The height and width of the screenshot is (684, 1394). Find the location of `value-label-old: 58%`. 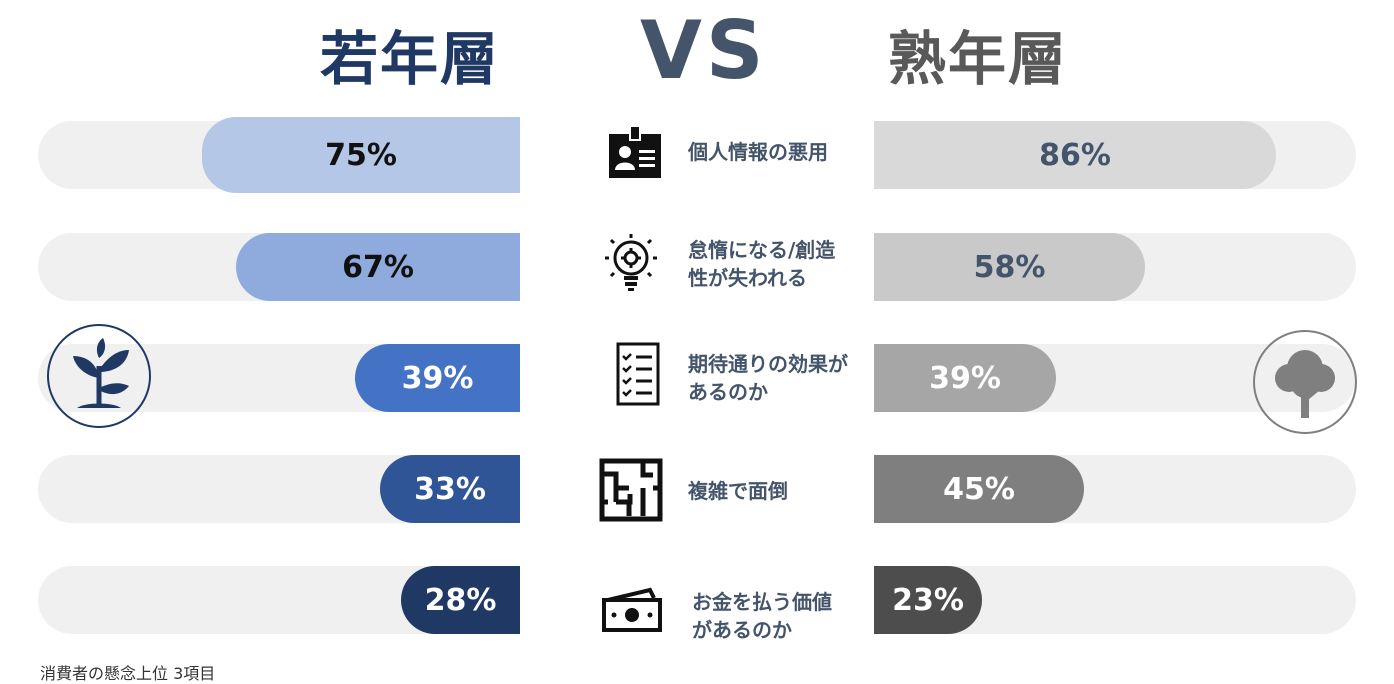

value-label-old: 58% is located at coordinates (1009, 267).